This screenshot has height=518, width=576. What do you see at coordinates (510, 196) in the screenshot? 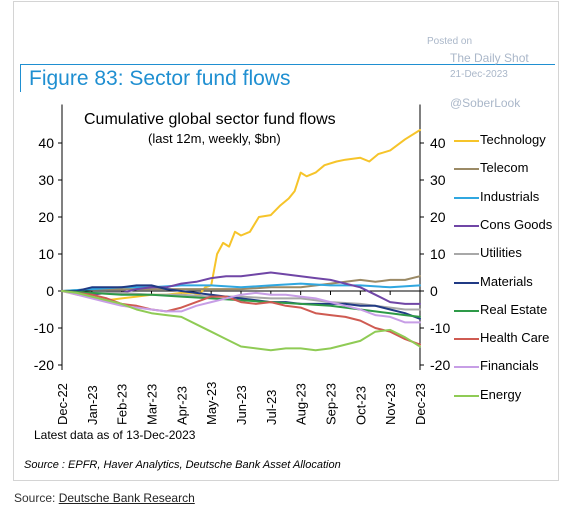
I see `legend-label: Industrials` at bounding box center [510, 196].